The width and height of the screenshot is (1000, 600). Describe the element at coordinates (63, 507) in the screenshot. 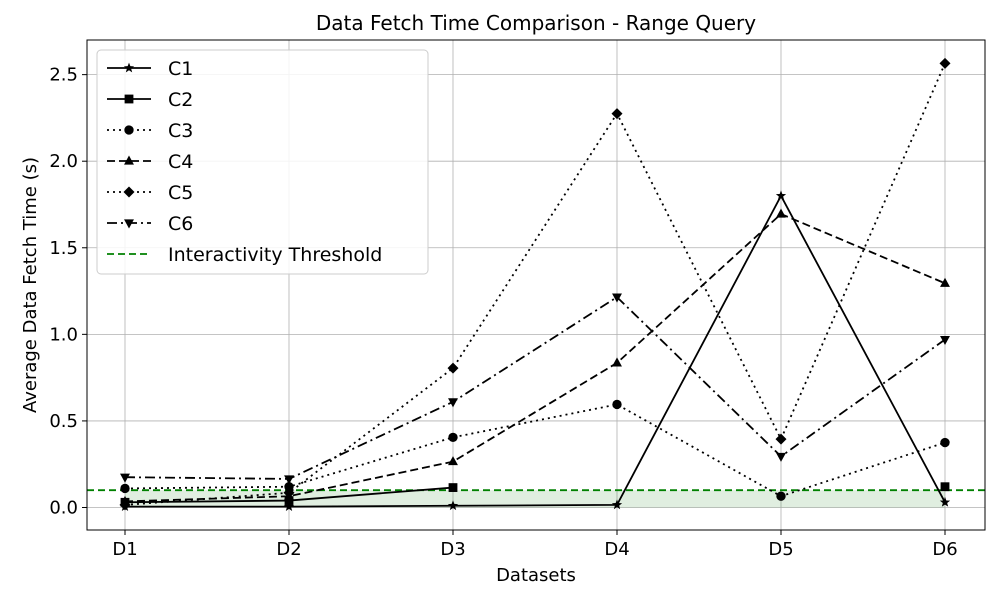

I see `y-tick-label: 0.0` at that location.